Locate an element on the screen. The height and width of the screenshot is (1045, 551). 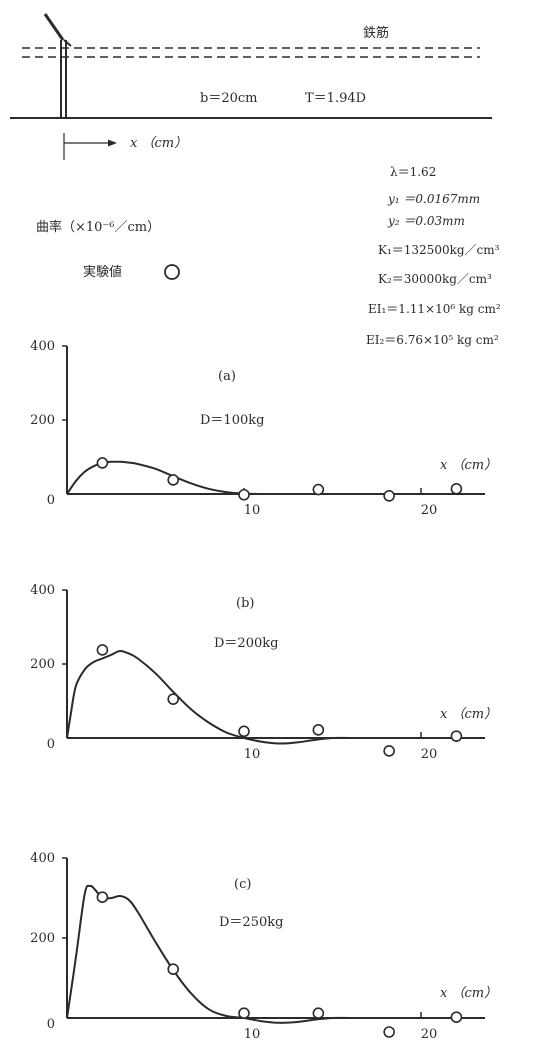
legend-marker-label: 実験値 is located at coordinates (102, 272).